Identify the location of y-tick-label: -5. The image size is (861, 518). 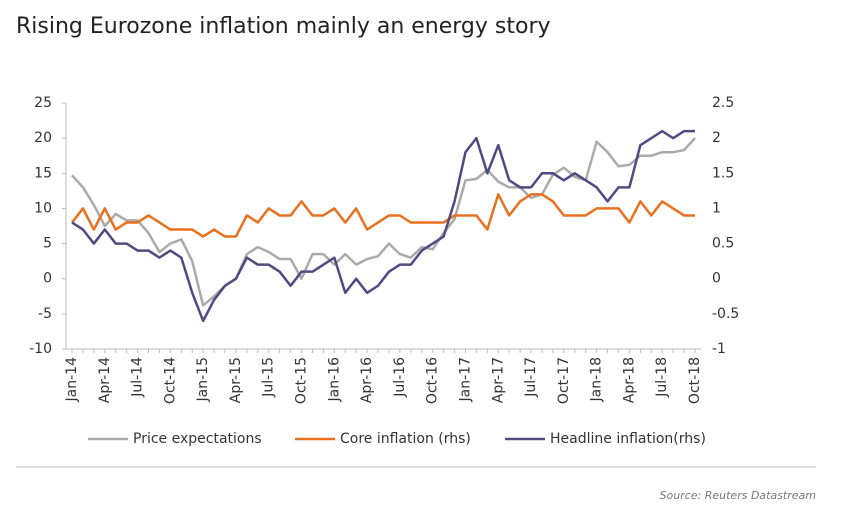
(45, 314).